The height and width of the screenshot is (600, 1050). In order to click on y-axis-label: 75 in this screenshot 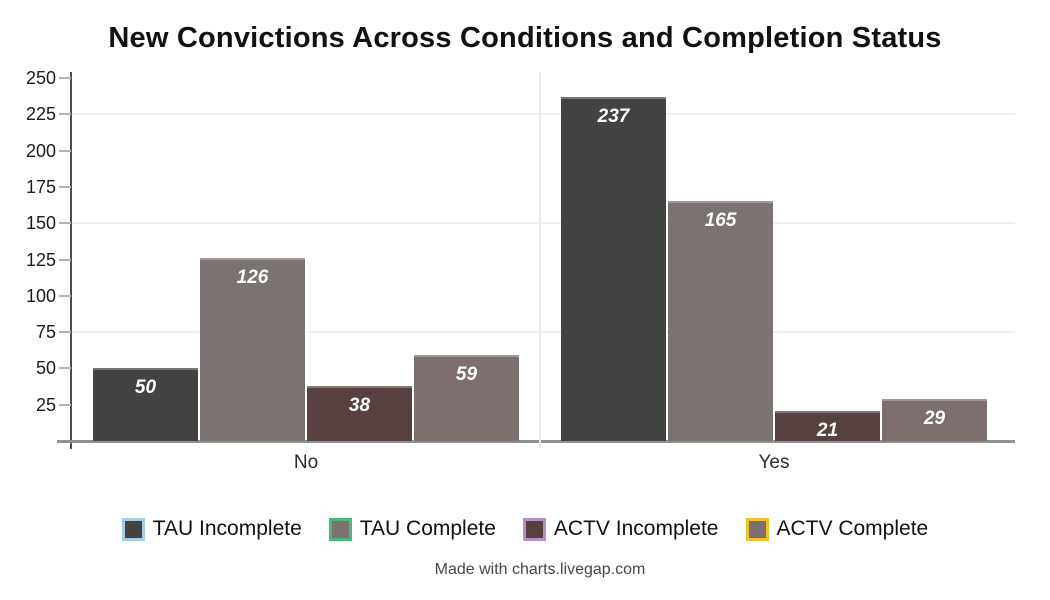, I will do `click(45, 332)`.